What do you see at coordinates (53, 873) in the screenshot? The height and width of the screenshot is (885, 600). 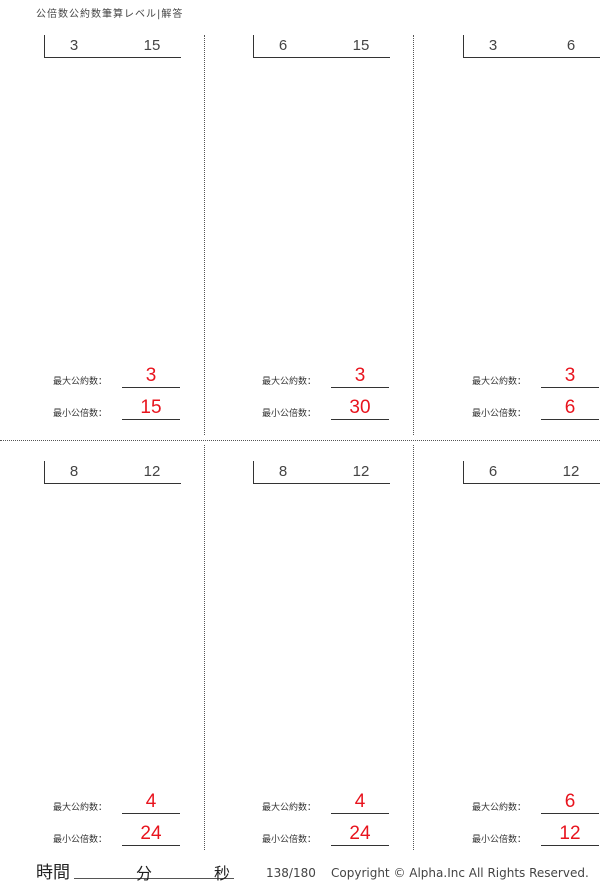 I see `time-label: 時間` at bounding box center [53, 873].